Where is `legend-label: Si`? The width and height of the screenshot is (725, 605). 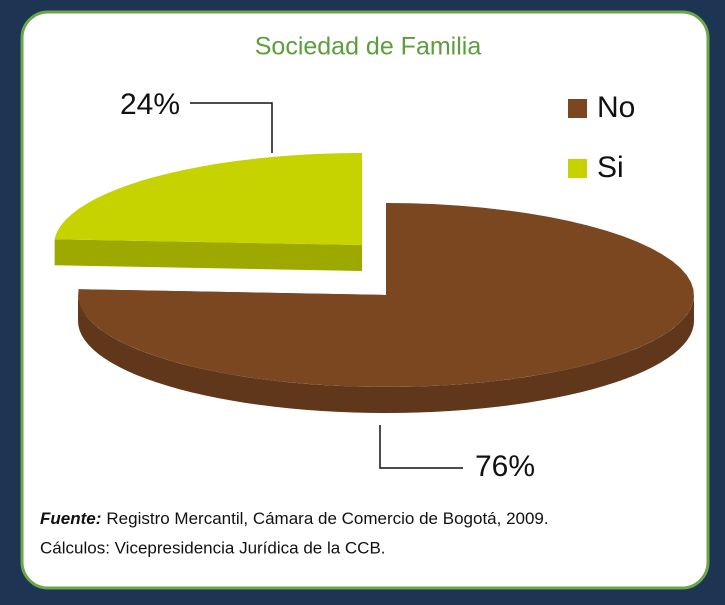
legend-label: Si is located at coordinates (610, 167).